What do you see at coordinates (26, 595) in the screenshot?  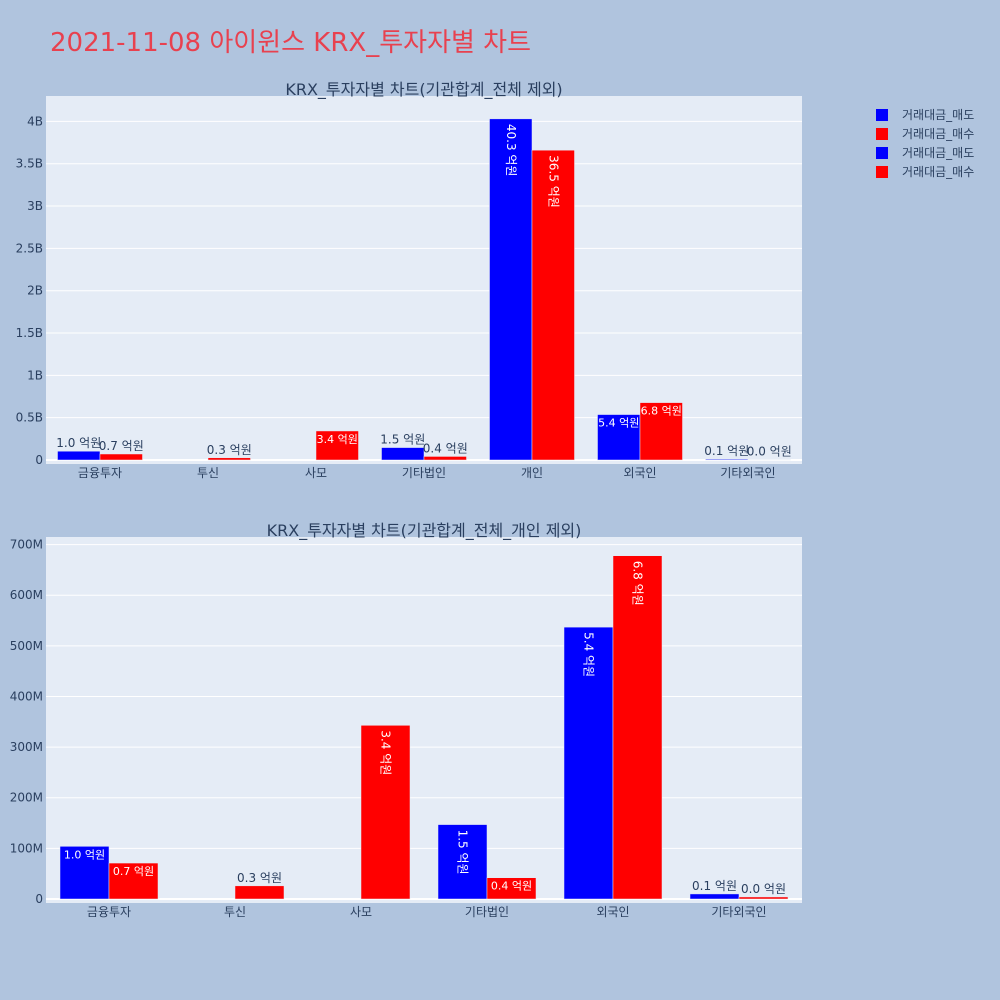 I see `y-tick-label: 600M` at bounding box center [26, 595].